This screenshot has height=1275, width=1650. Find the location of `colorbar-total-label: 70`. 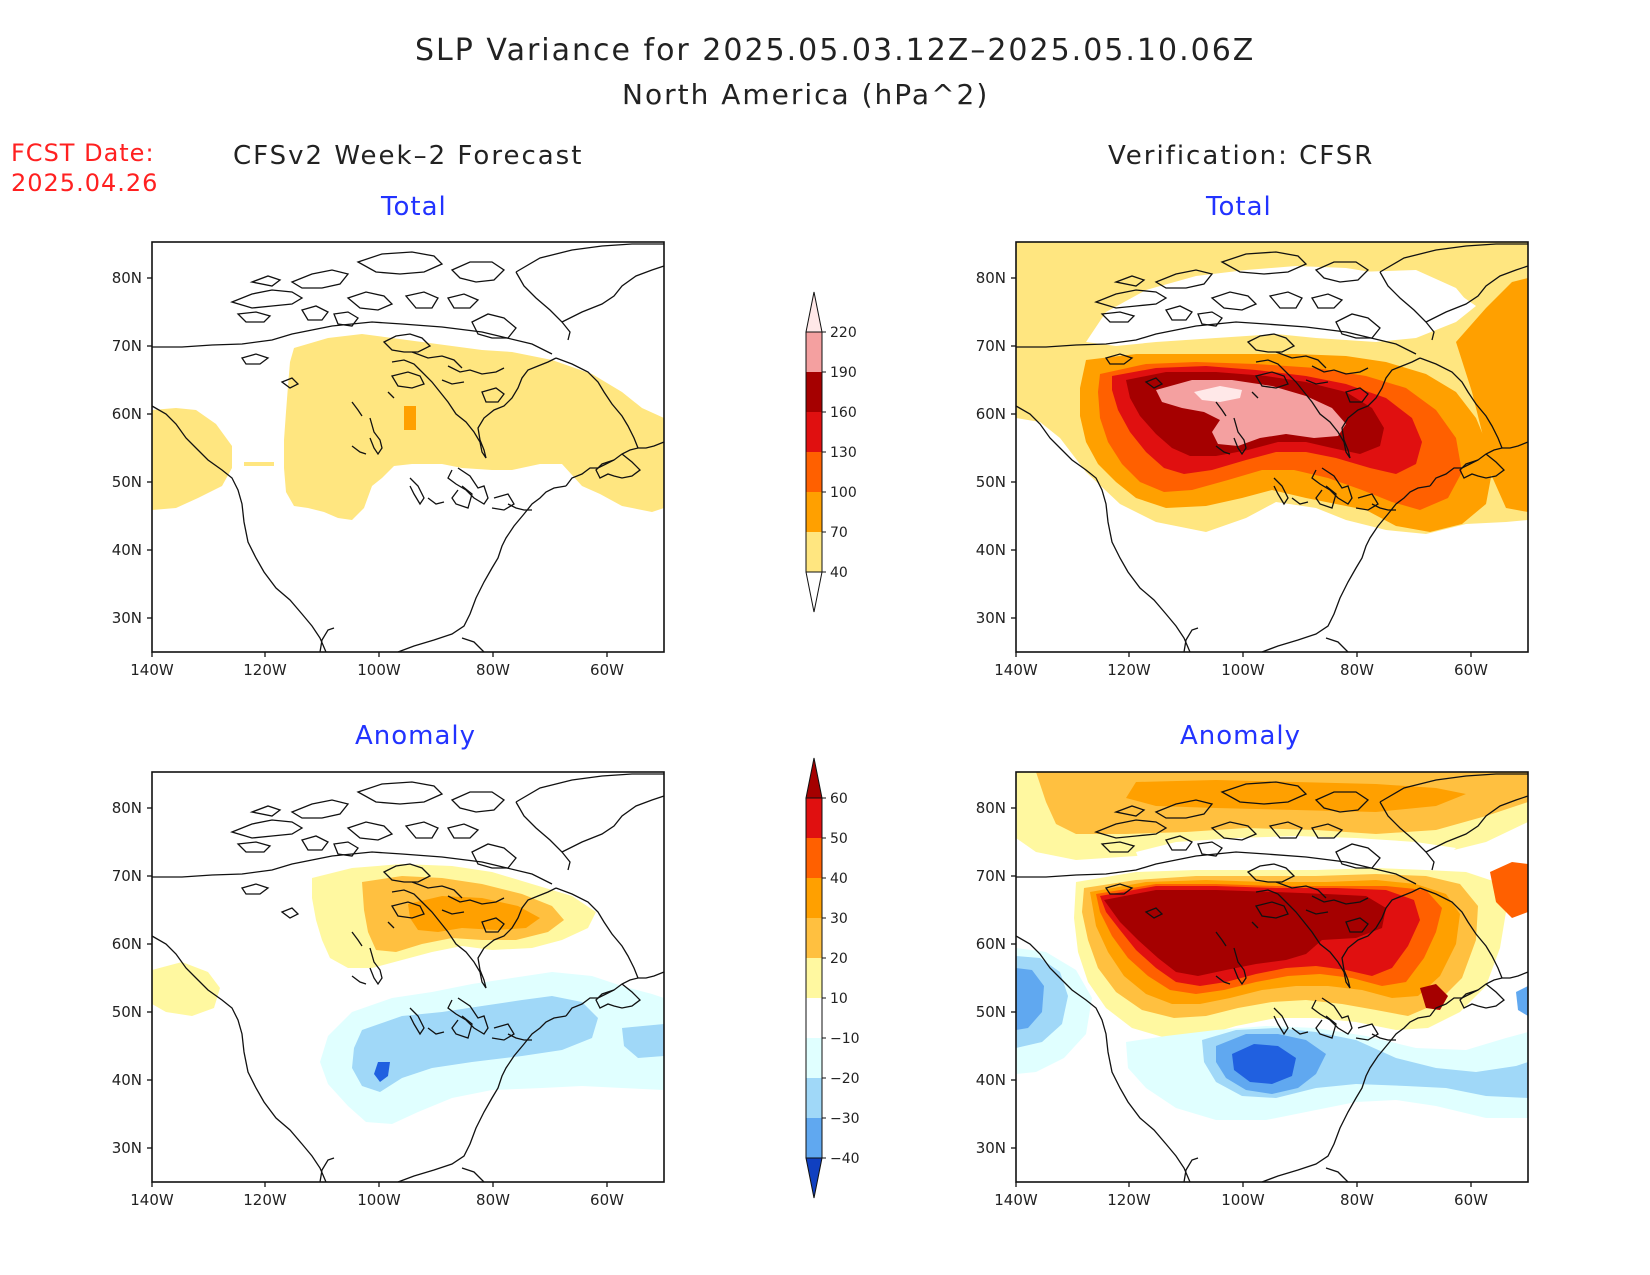

colorbar-total-label: 70 is located at coordinates (839, 533).